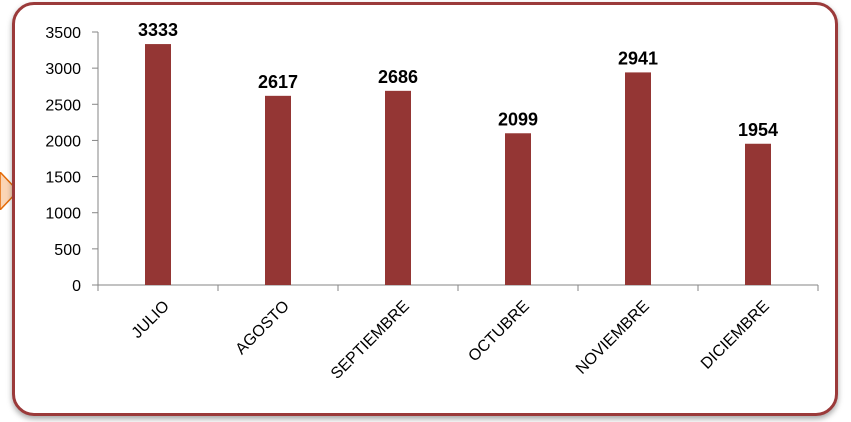 Image resolution: width=851 pixels, height=422 pixels. I want to click on data-label: 2617, so click(278, 82).